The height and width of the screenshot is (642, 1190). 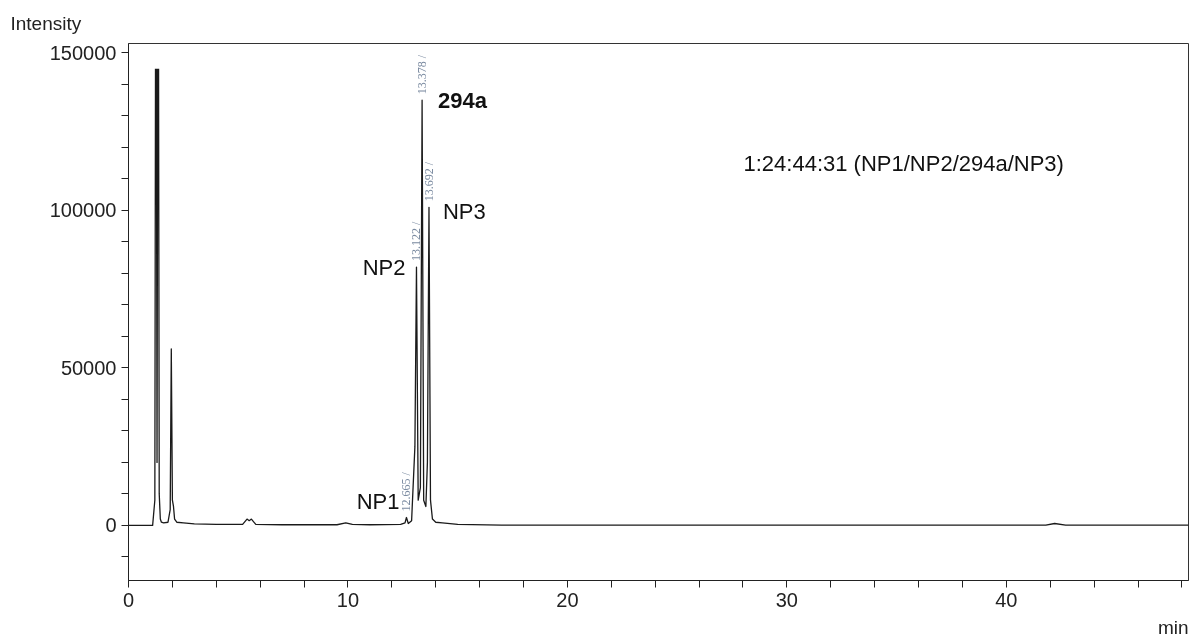 What do you see at coordinates (384, 267) in the screenshot?
I see `annotation: NP2` at bounding box center [384, 267].